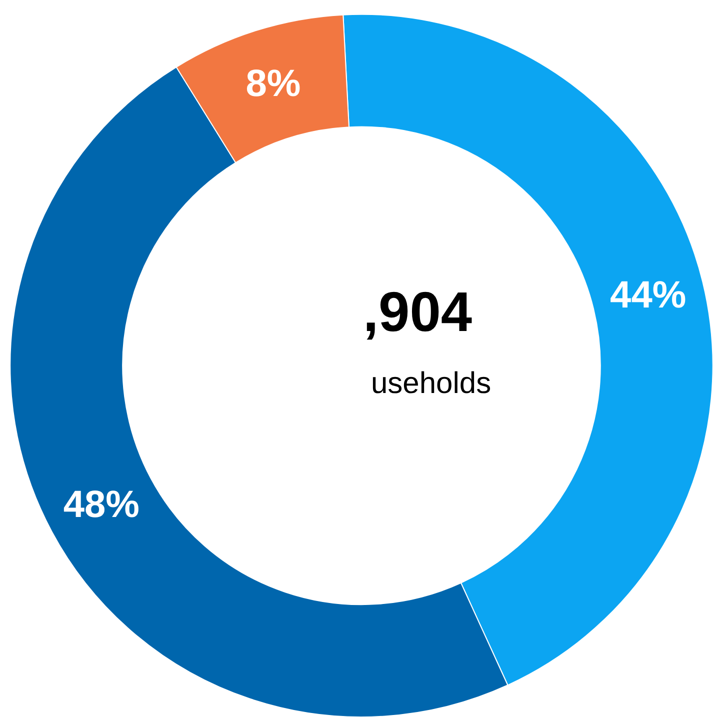 Image resolution: width=713 pixels, height=717 pixels. What do you see at coordinates (417, 311) in the screenshot?
I see `text: ,904` at bounding box center [417, 311].